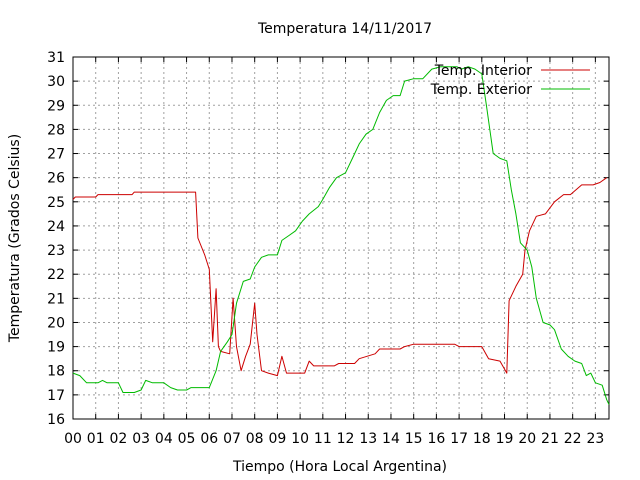  What do you see at coordinates (56, 227) in the screenshot?
I see `y-tick-label: 24` at bounding box center [56, 227].